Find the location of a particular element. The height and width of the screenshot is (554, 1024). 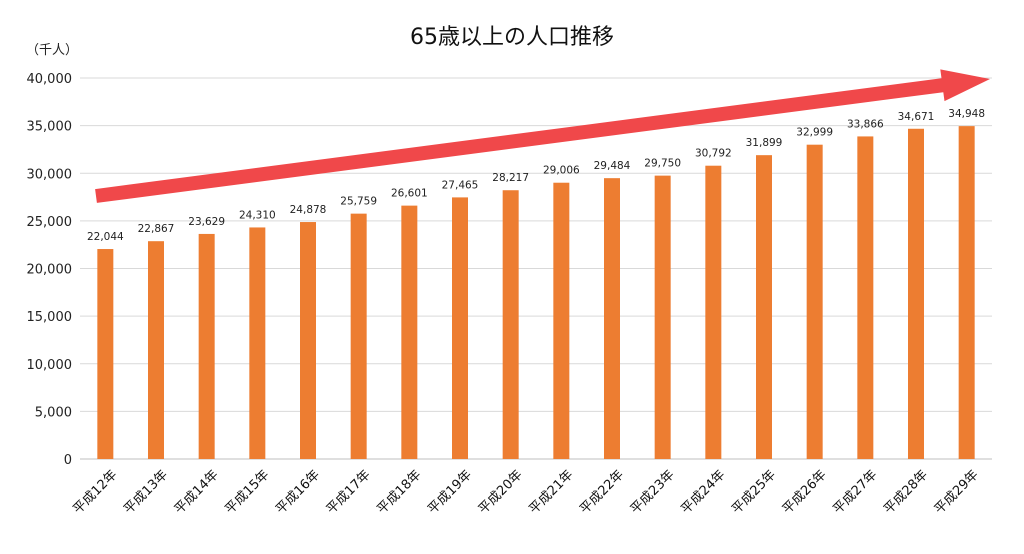

x-tick-label: 平成23年 is located at coordinates (653, 492).